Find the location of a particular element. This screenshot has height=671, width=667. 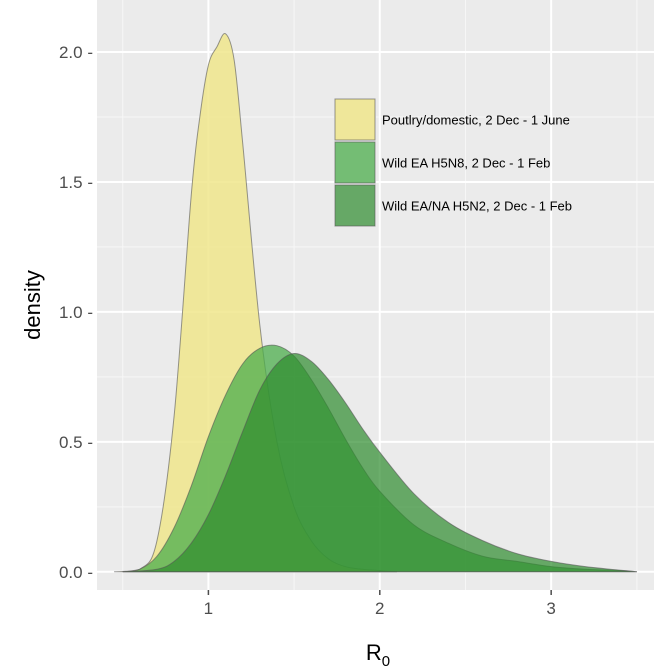

legend-label-1: Poutlry/domestic, 2 Dec - 1 June is located at coordinates (476, 120).